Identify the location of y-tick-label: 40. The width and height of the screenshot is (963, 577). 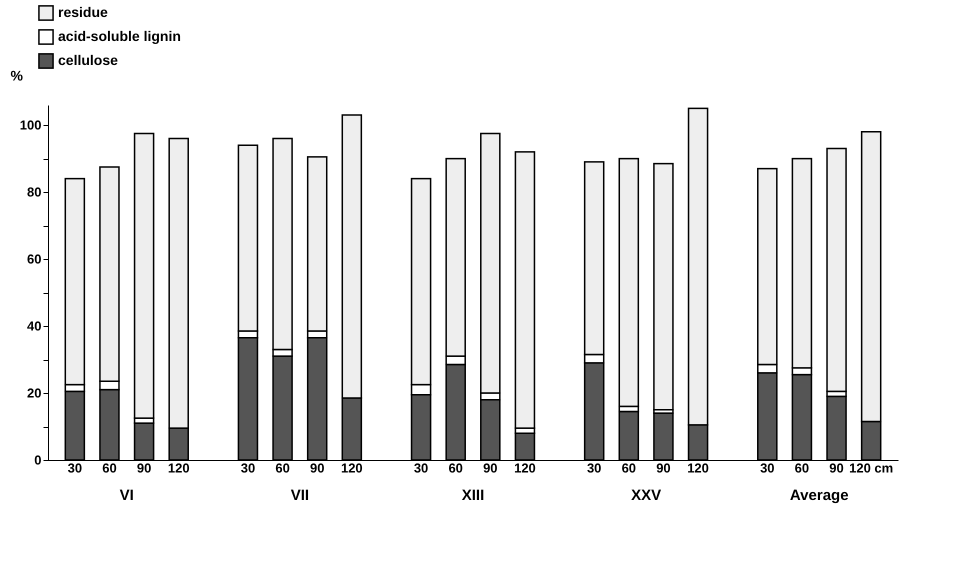
(34, 326).